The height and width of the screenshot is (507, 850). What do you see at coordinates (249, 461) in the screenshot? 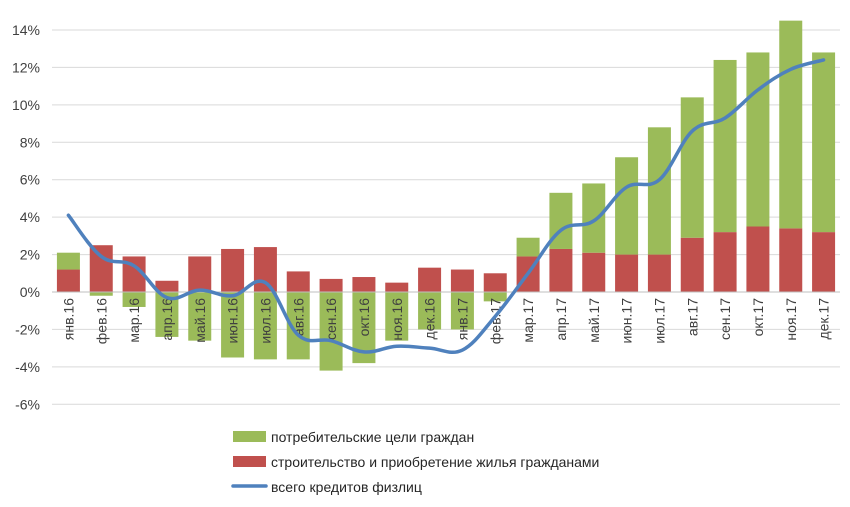
I see `legend-swatch-housing` at bounding box center [249, 461].